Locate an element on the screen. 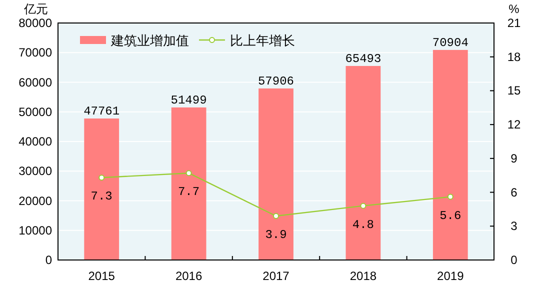 The image size is (536, 292). legend-label: 比上年增长 is located at coordinates (262, 40).